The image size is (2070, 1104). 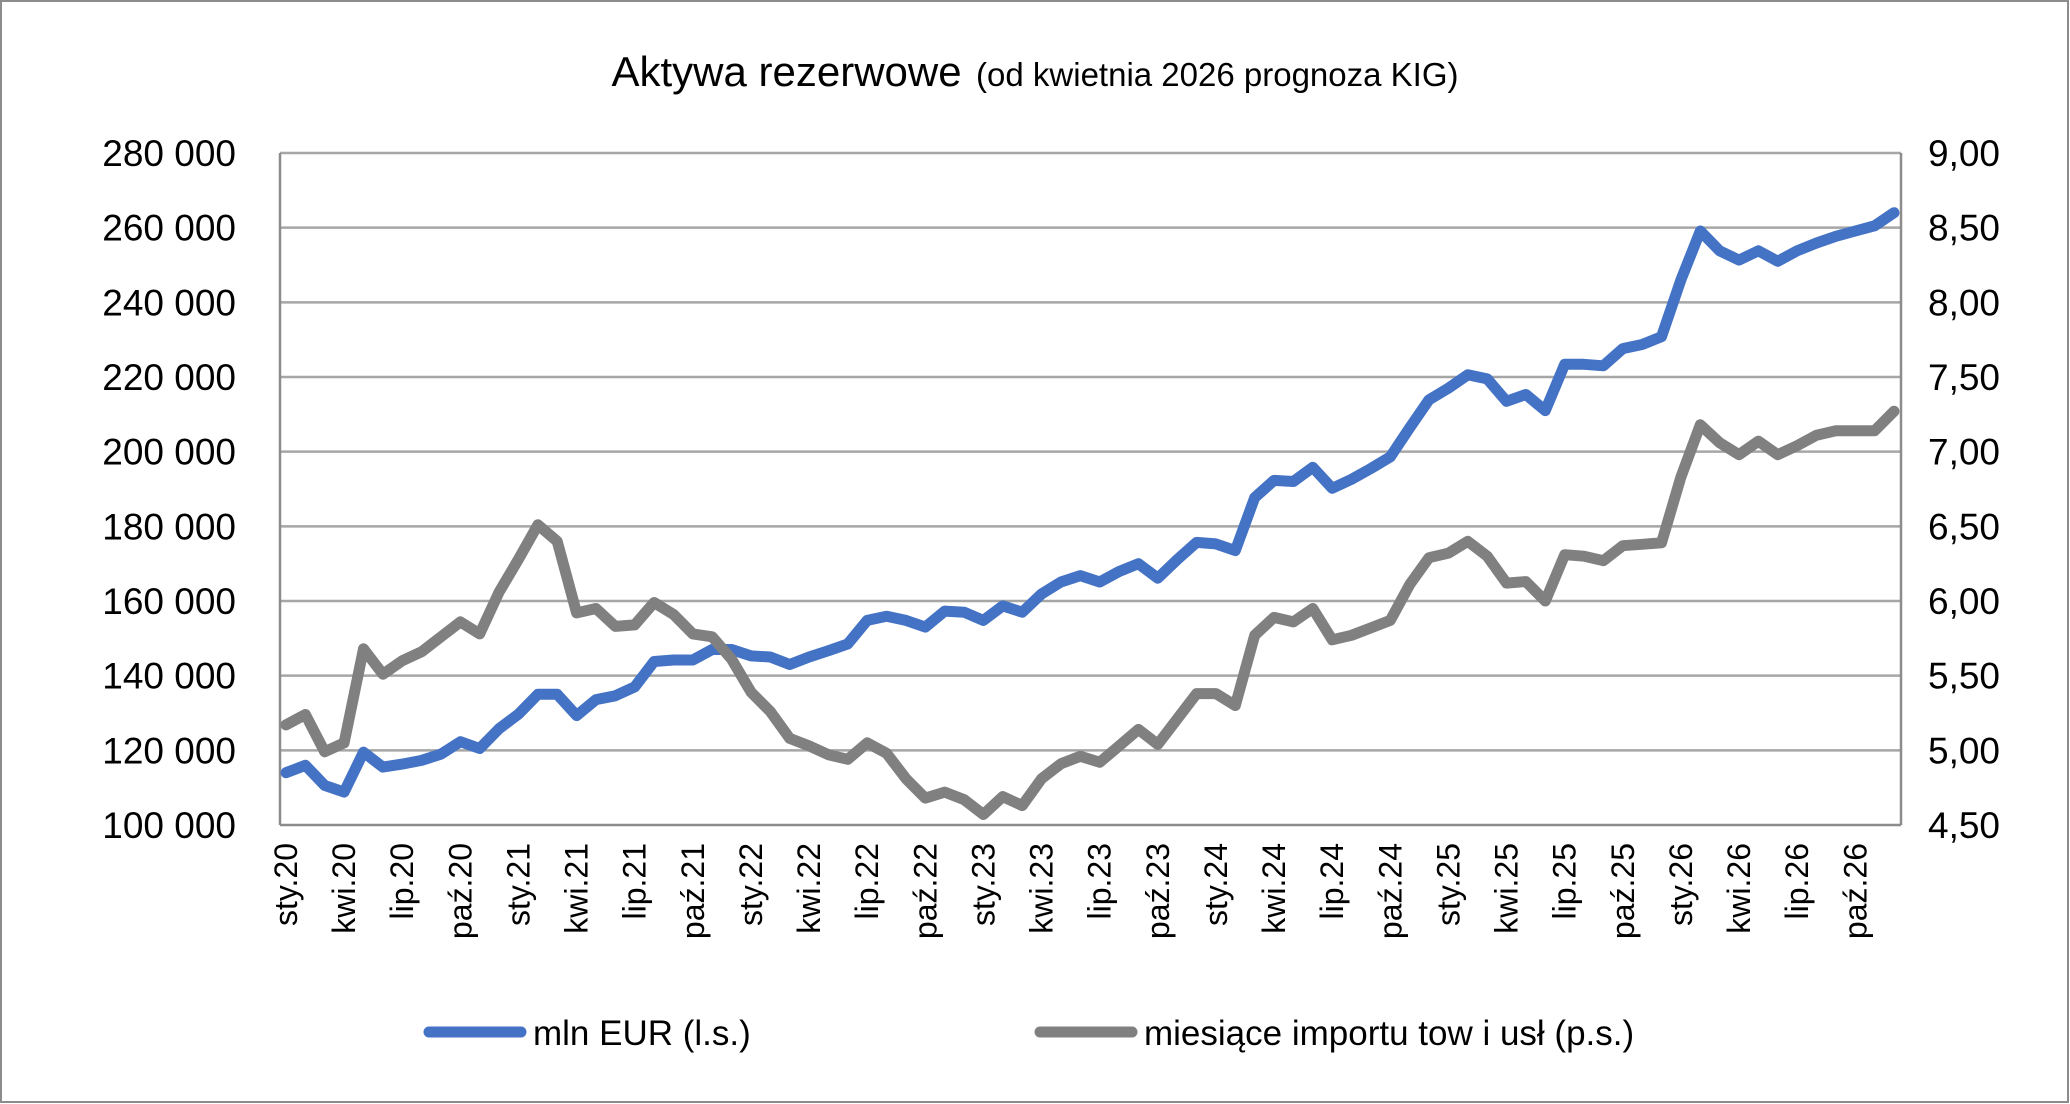 I want to click on x-tick-label: paź.20, so click(x=460, y=891).